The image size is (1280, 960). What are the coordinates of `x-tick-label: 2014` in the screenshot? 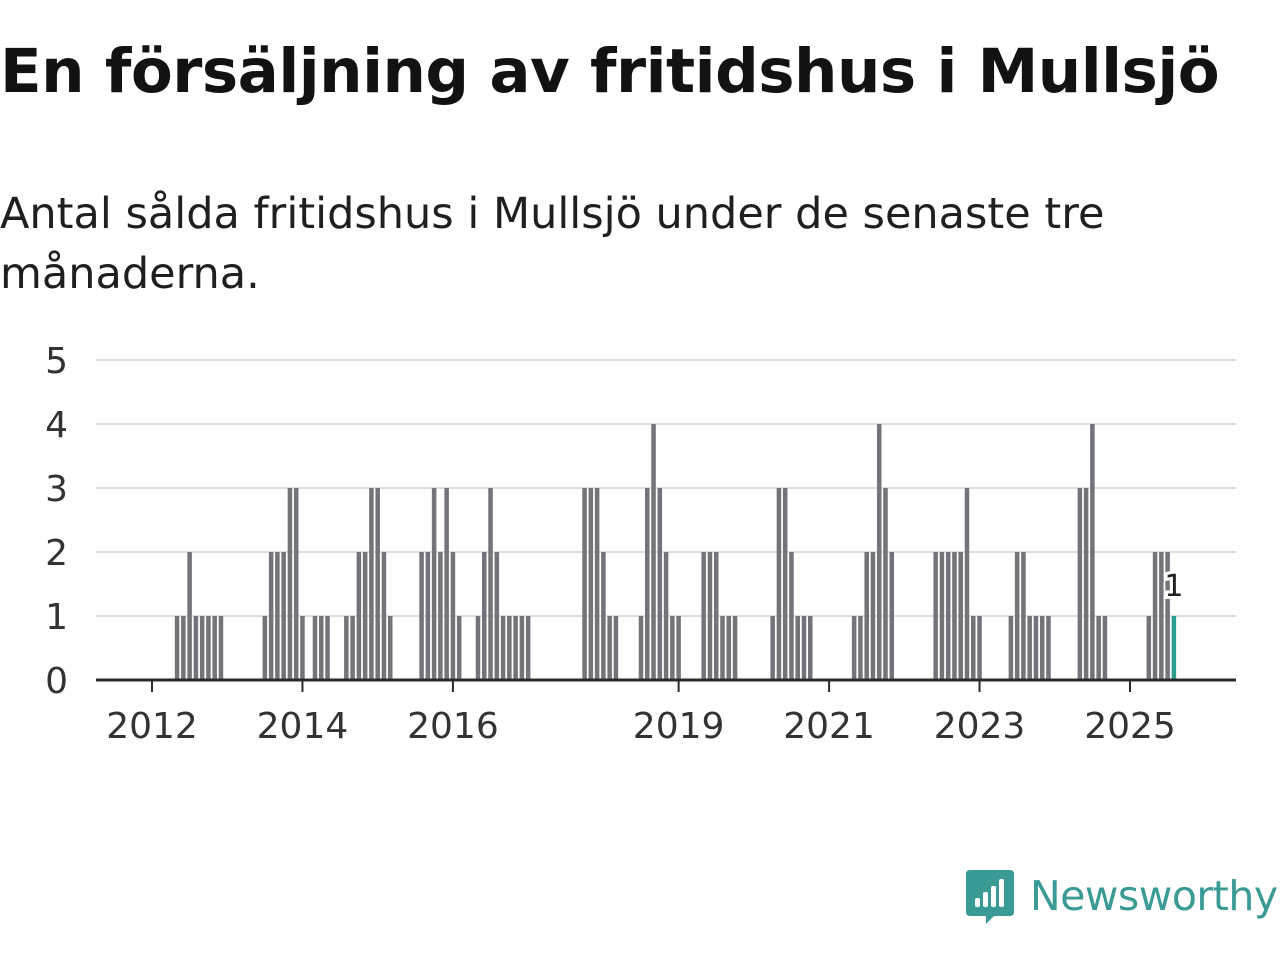 It's located at (303, 726).